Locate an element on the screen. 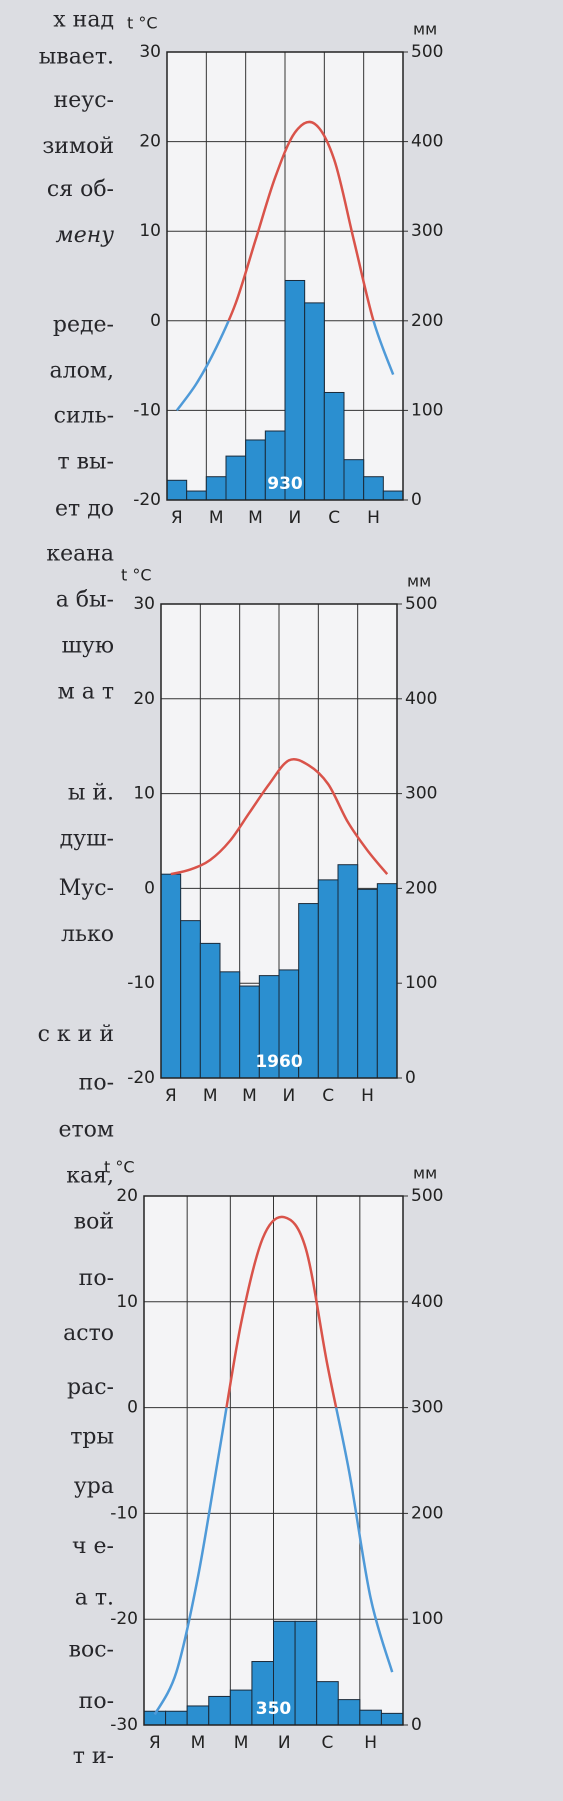 The image size is (563, 1801). side-text: кая, is located at coordinates (90, 1175).